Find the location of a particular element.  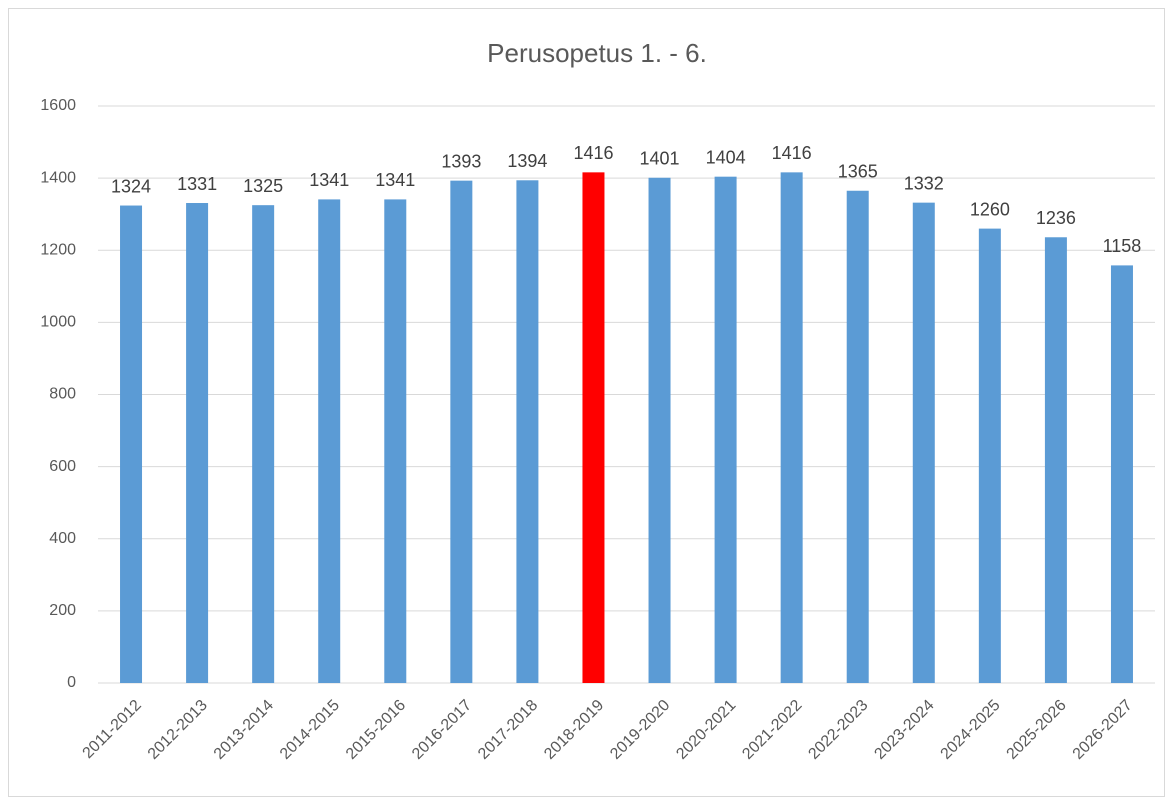

data-label: 1324 is located at coordinates (131, 186).